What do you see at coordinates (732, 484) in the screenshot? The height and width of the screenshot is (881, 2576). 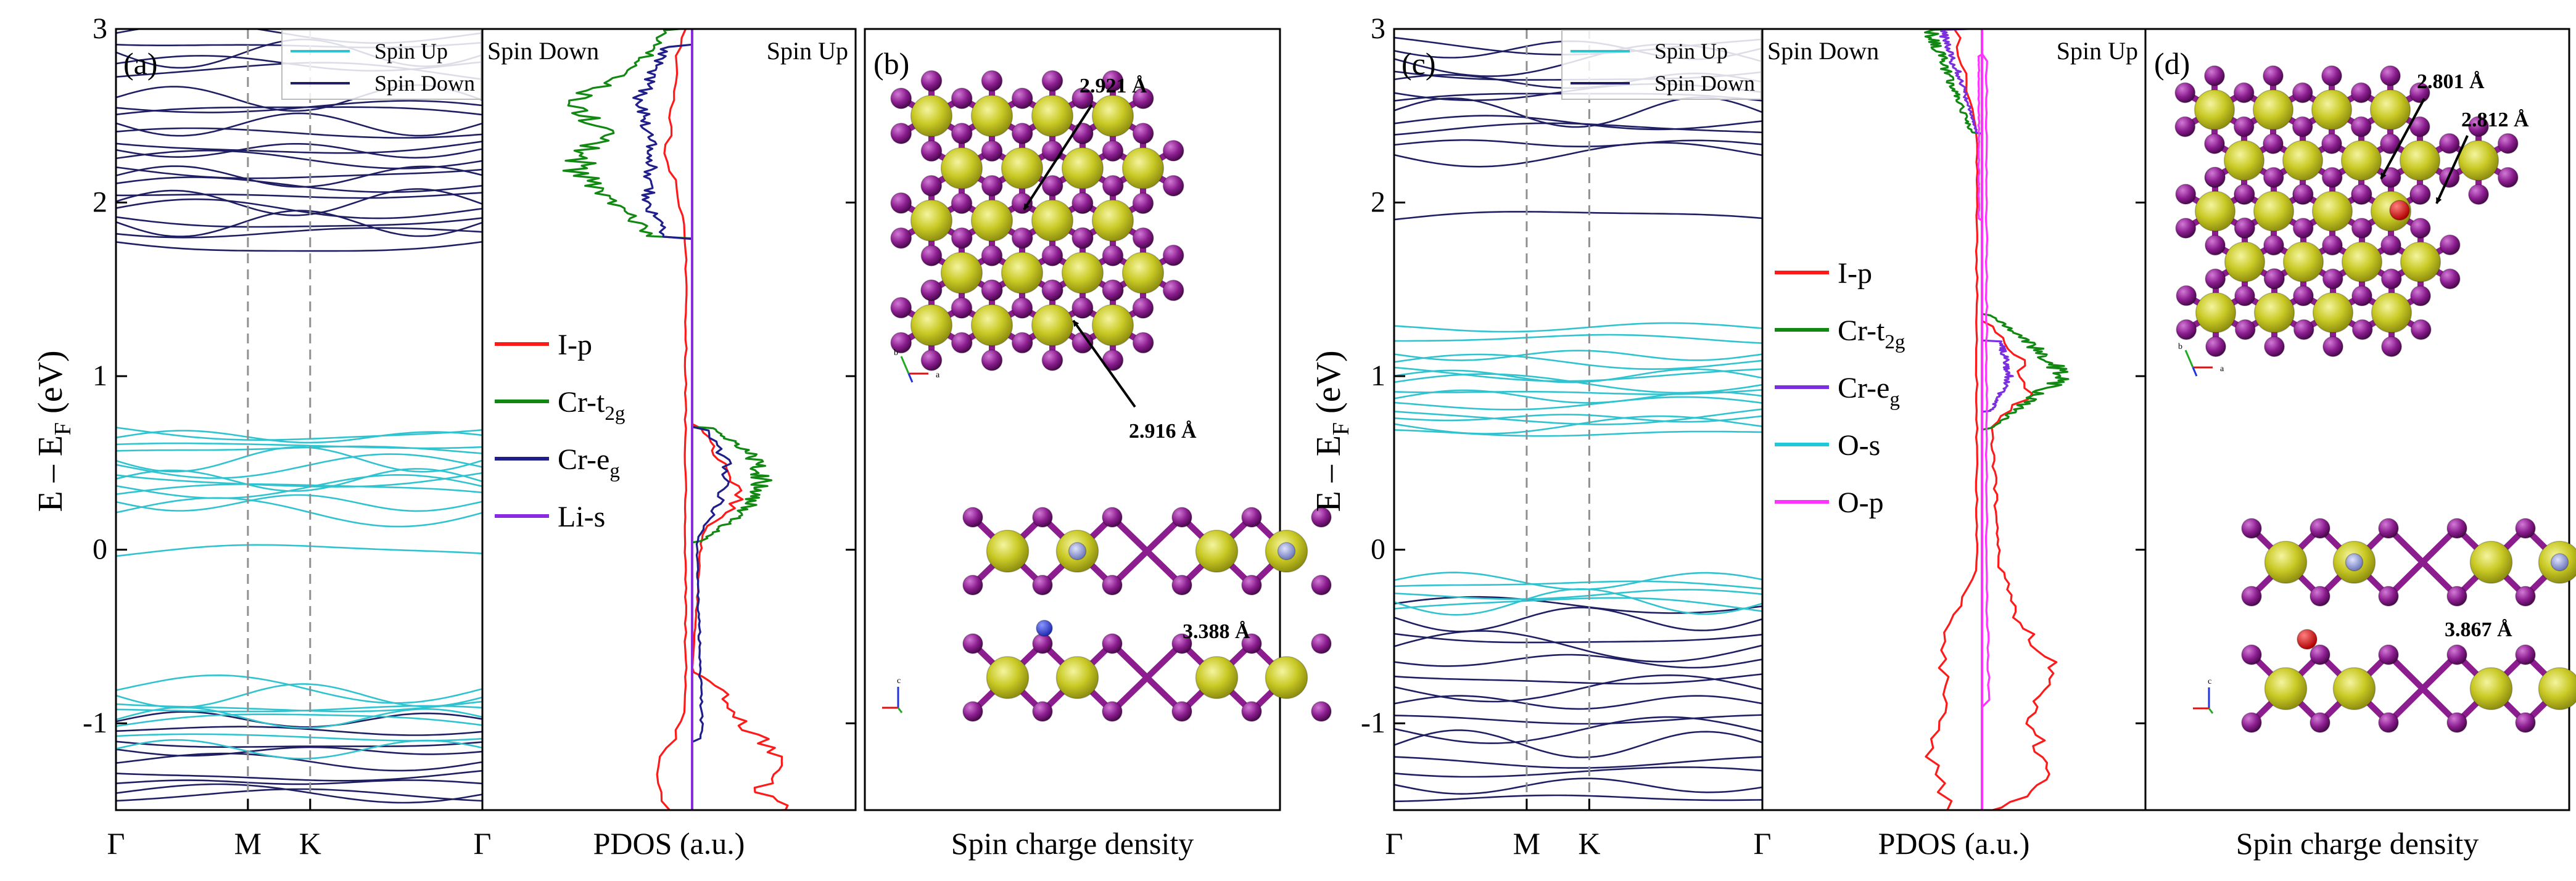 I see `pdos-curve-cr-t2g-up` at bounding box center [732, 484].